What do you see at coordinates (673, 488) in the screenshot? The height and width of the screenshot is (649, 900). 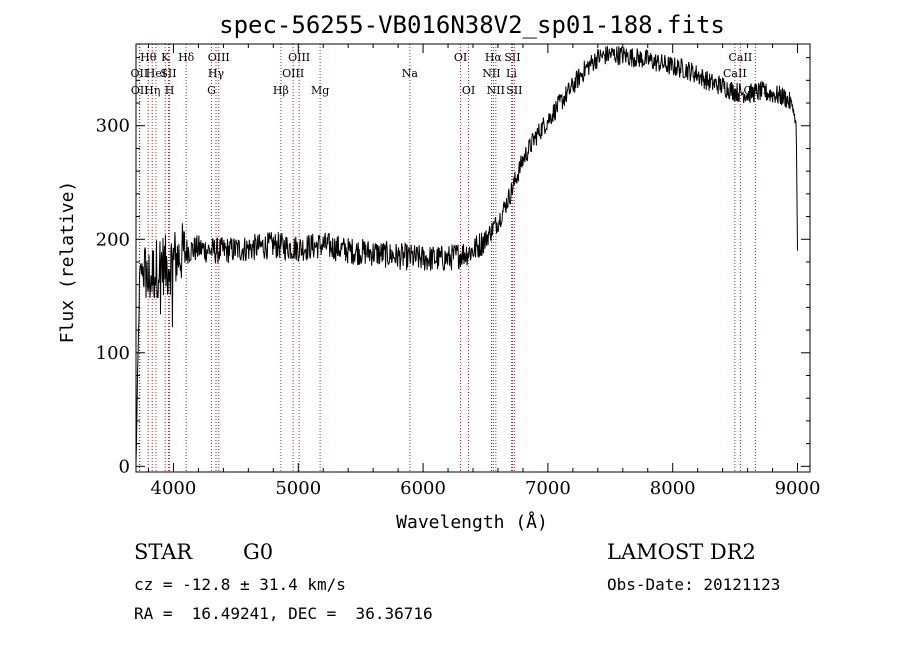 I see `x-tick-label: 8000` at bounding box center [673, 488].